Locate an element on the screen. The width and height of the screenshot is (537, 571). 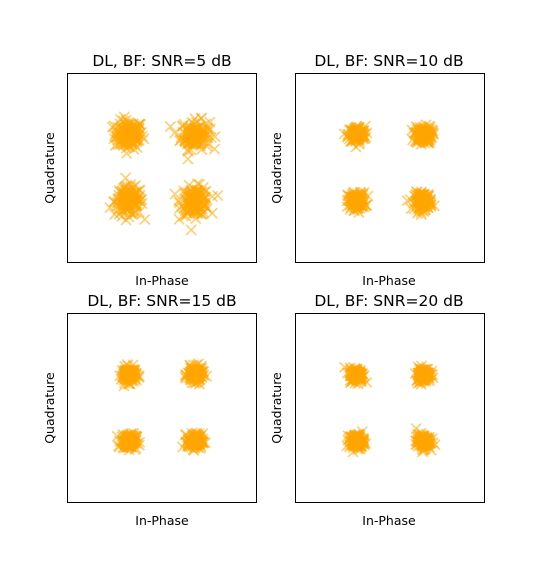
subplot-title: DL, BF: SNR=10 dB is located at coordinates (388, 61).